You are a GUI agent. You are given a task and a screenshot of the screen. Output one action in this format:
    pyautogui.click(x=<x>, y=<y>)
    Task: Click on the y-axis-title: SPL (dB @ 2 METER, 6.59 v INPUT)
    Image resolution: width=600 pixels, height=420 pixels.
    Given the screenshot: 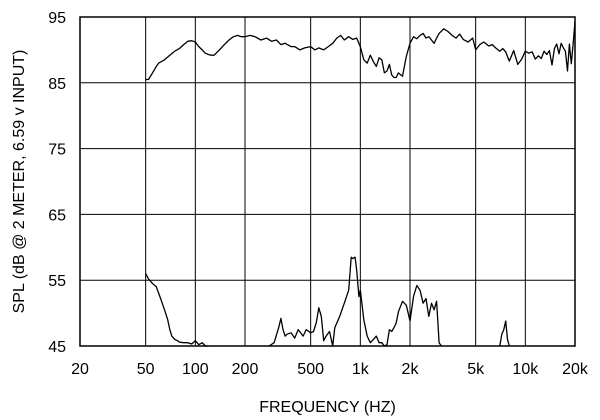 What is the action you would take?
    pyautogui.click(x=19, y=182)
    